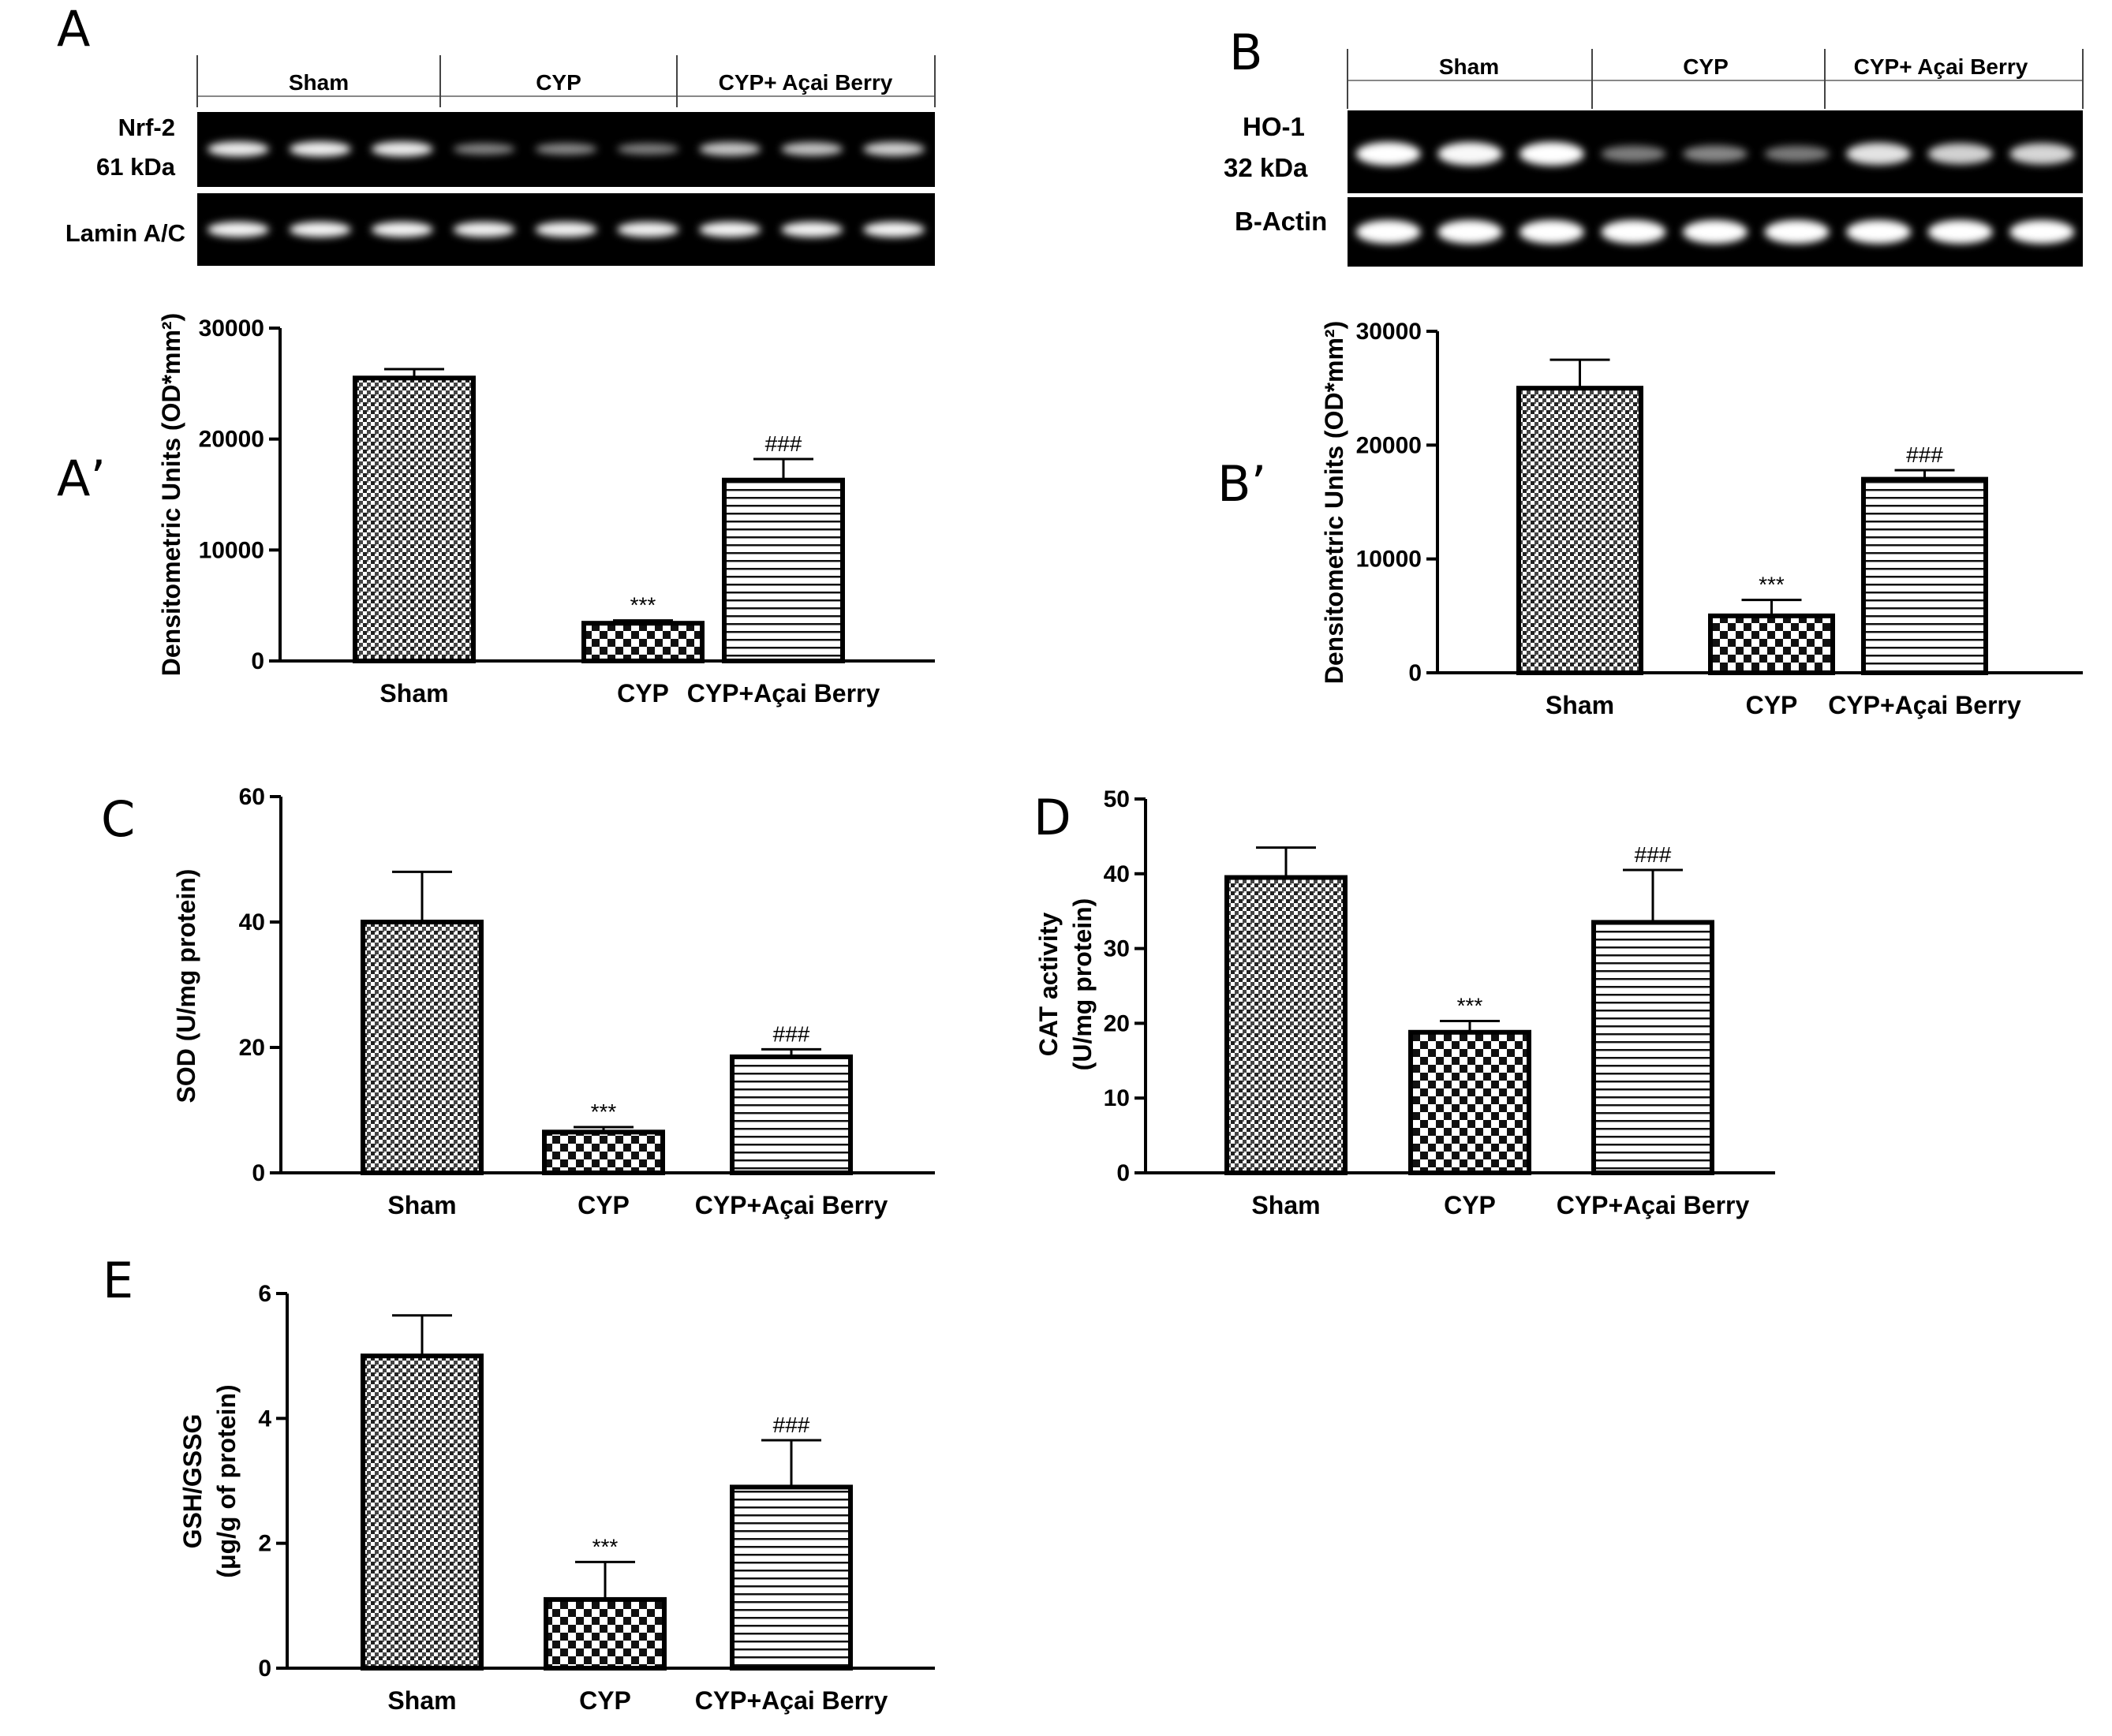 The height and width of the screenshot is (1736, 2112). I want to click on blot-b-group-label: CYP, so click(1706, 66).